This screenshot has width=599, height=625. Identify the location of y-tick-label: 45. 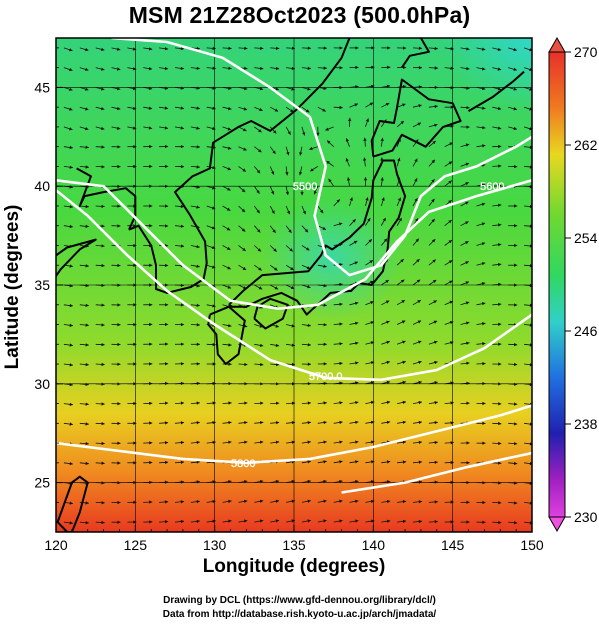
(42, 87).